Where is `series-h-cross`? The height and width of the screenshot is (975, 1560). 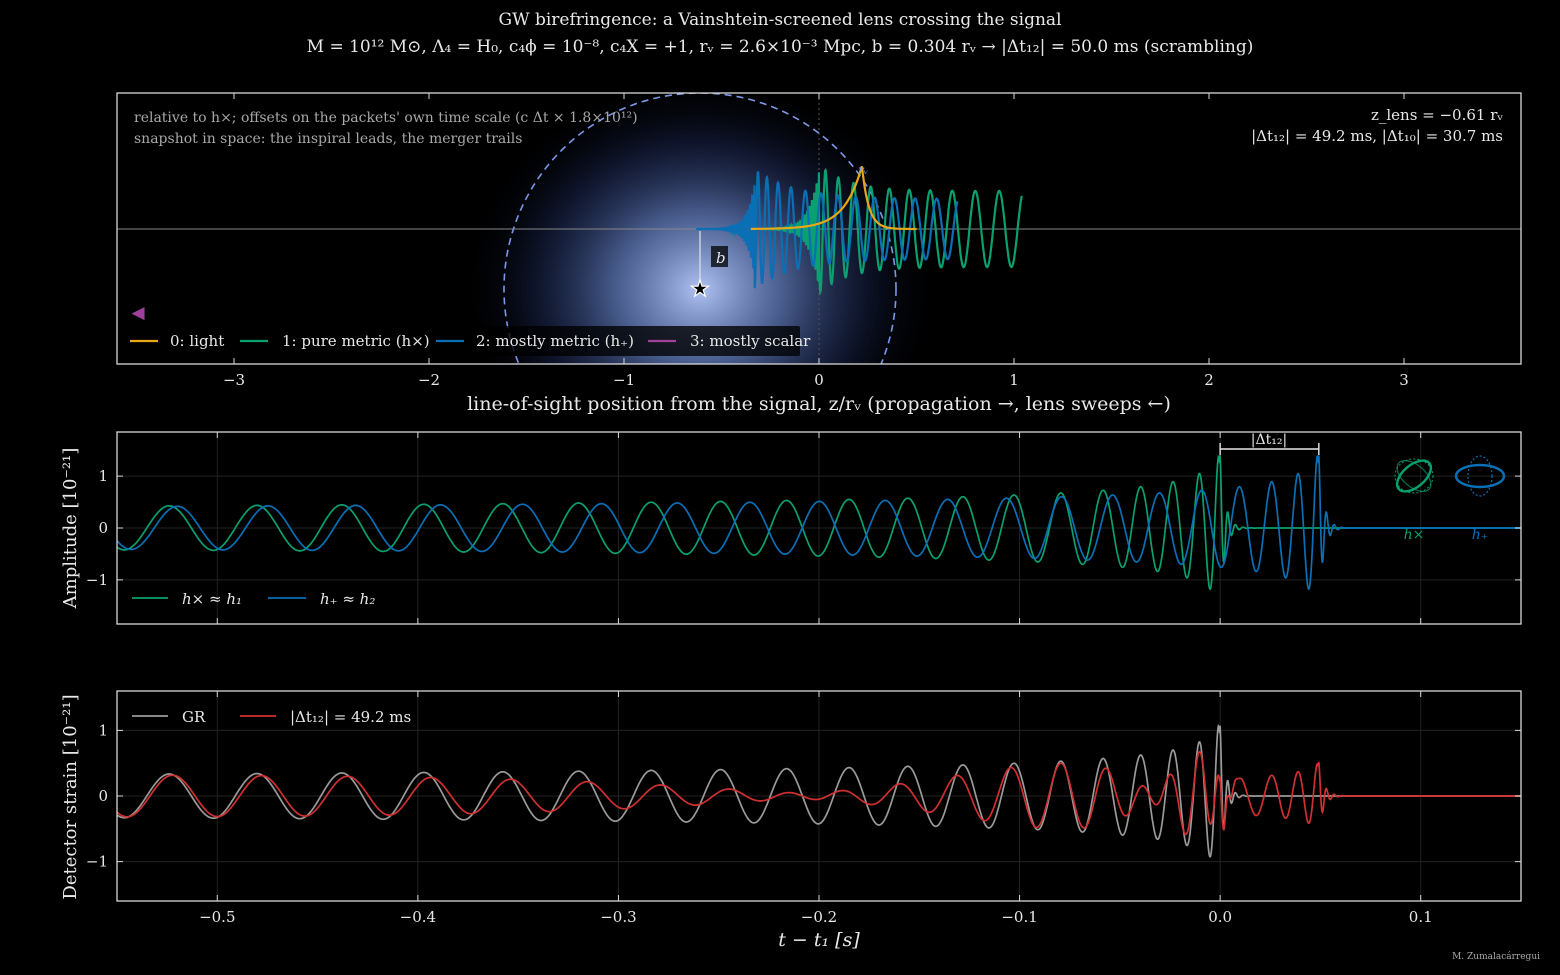
series-h-cross is located at coordinates (819, 522).